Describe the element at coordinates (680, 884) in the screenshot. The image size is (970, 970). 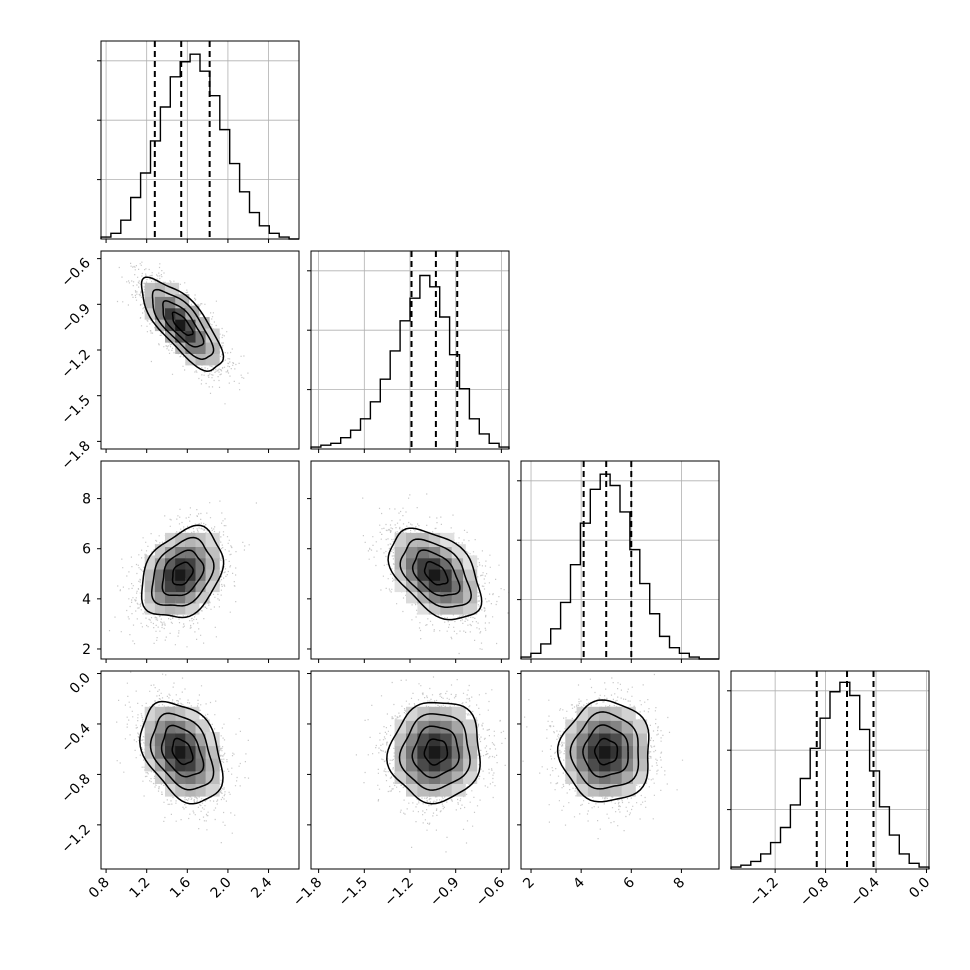
I see `x-tick-label-3-4: 8` at that location.